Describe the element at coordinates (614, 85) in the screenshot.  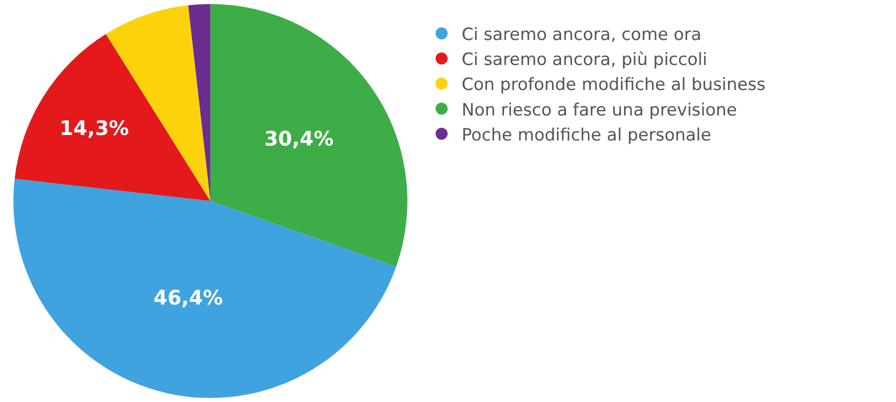
I see `legend-label: Con profonde modifiche al business` at that location.